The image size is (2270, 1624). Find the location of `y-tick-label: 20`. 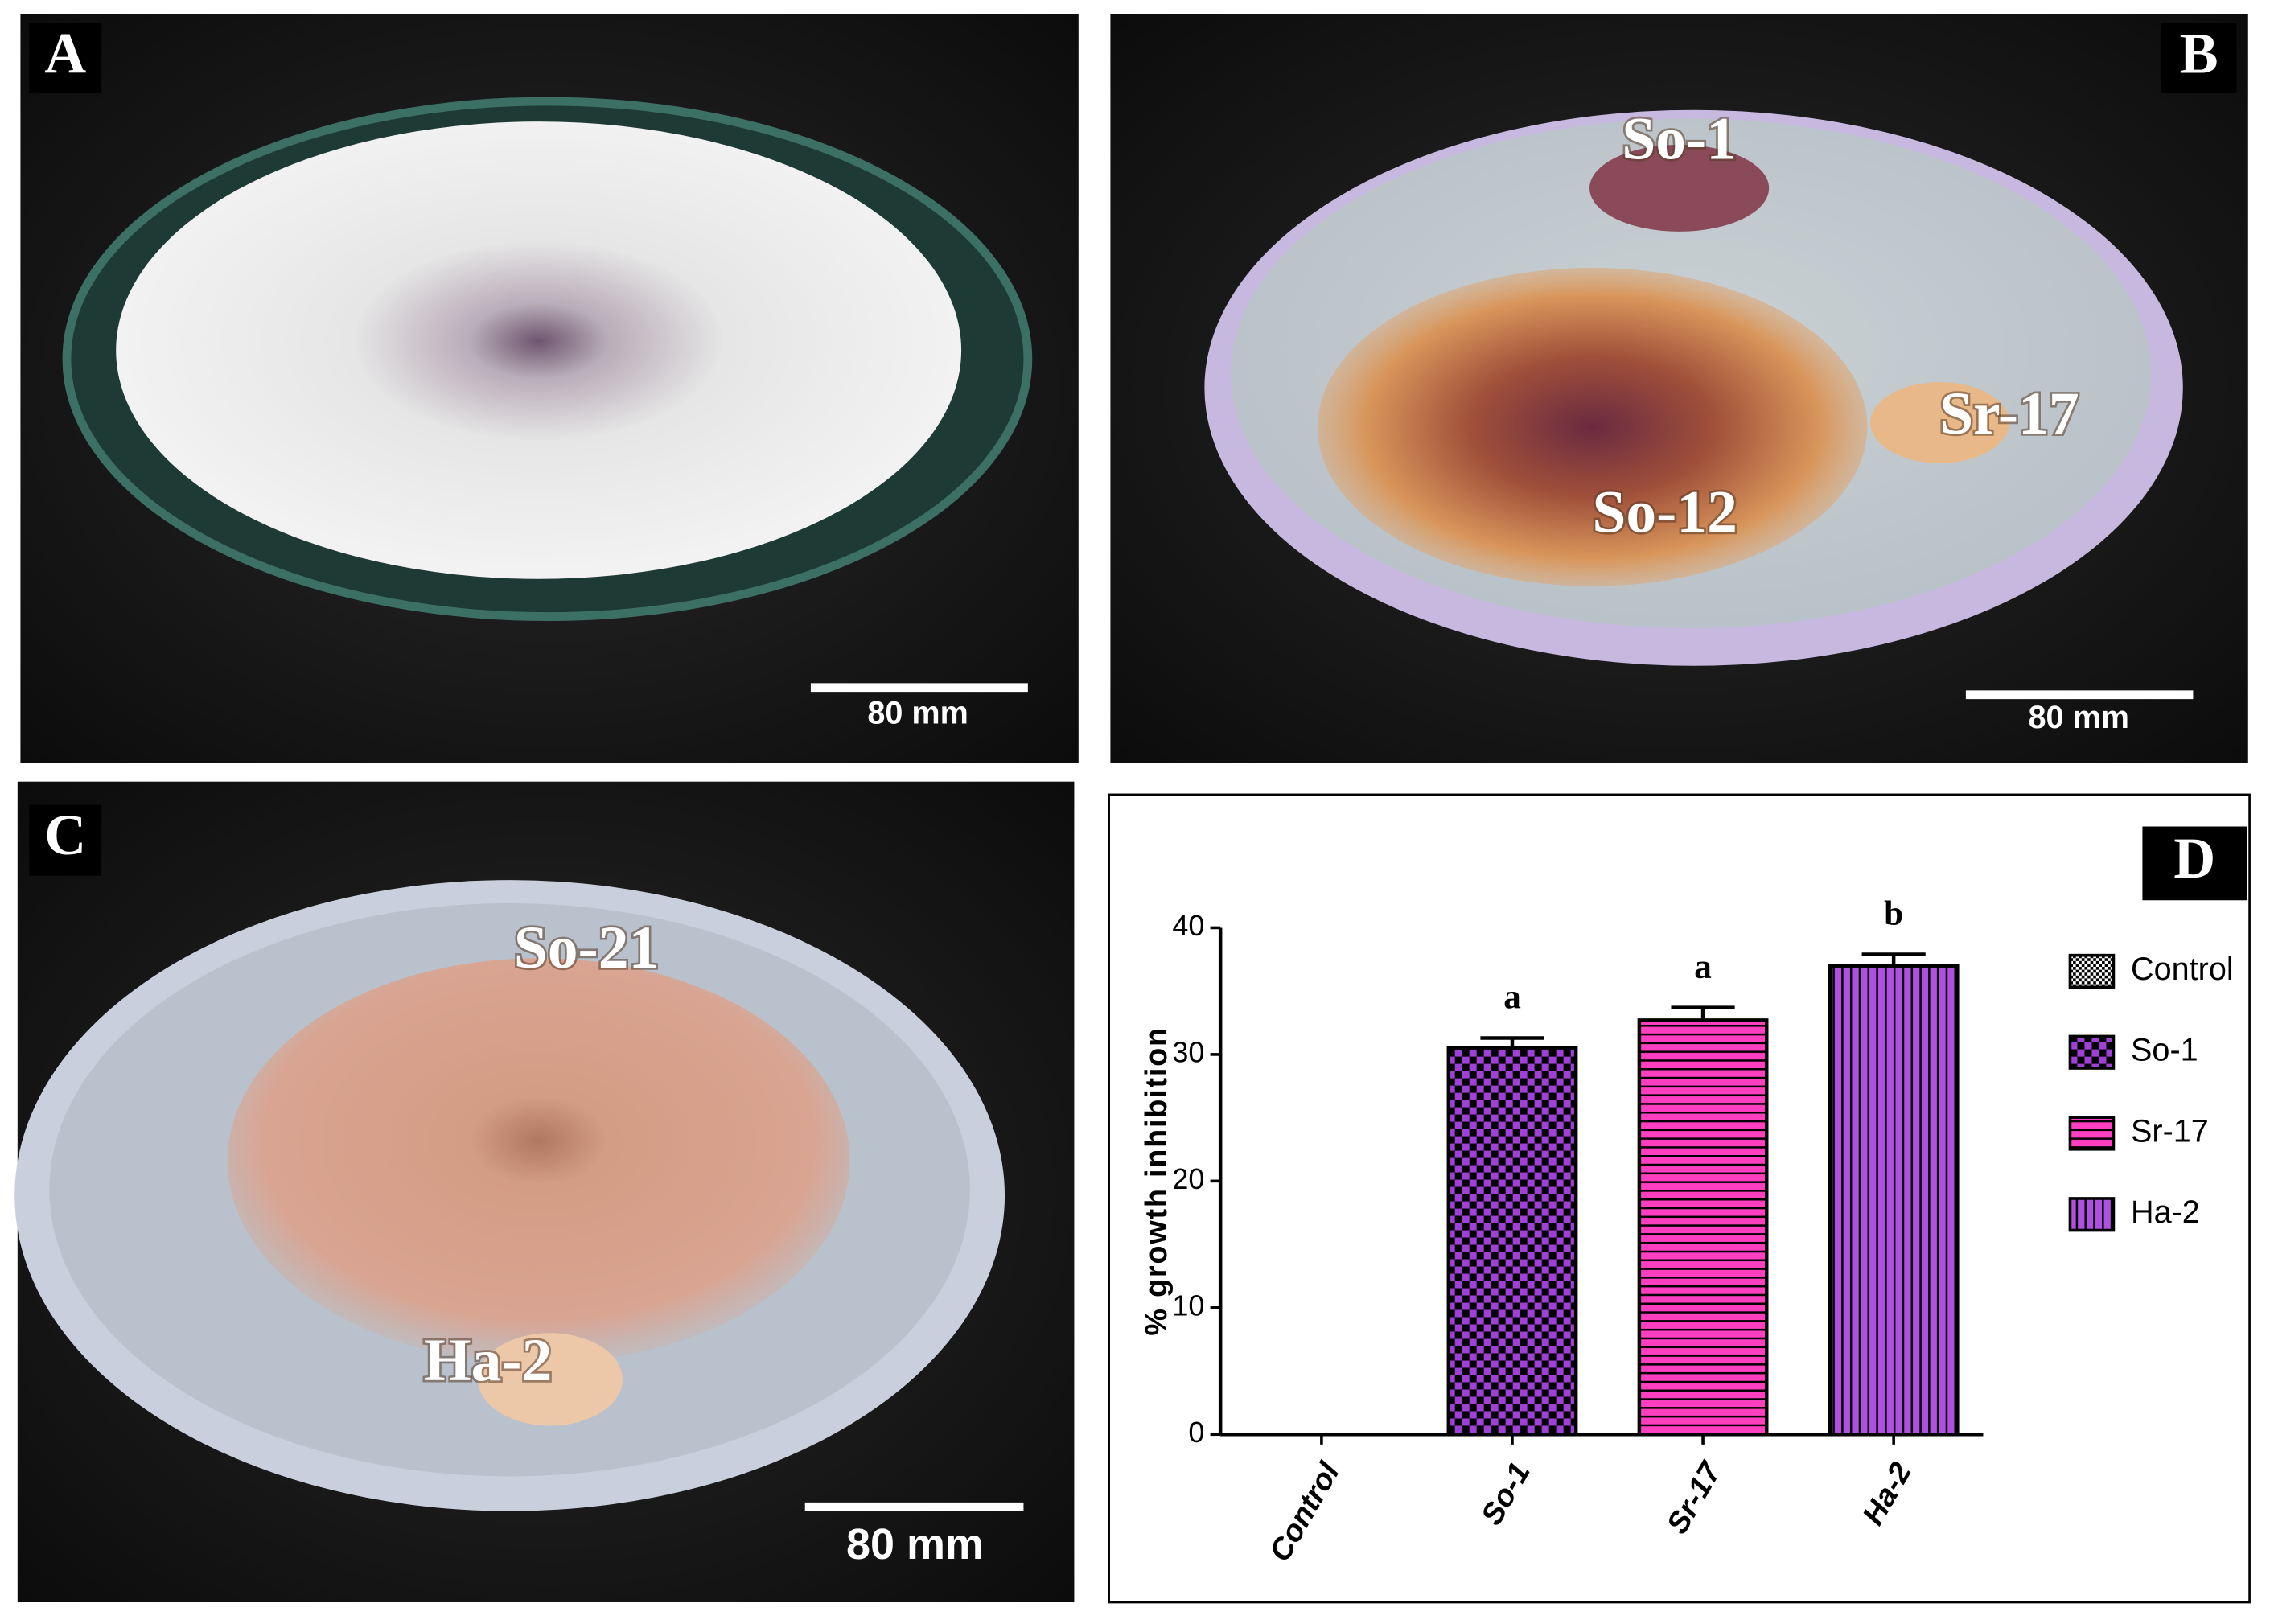

y-tick-label: 20 is located at coordinates (1188, 1178).